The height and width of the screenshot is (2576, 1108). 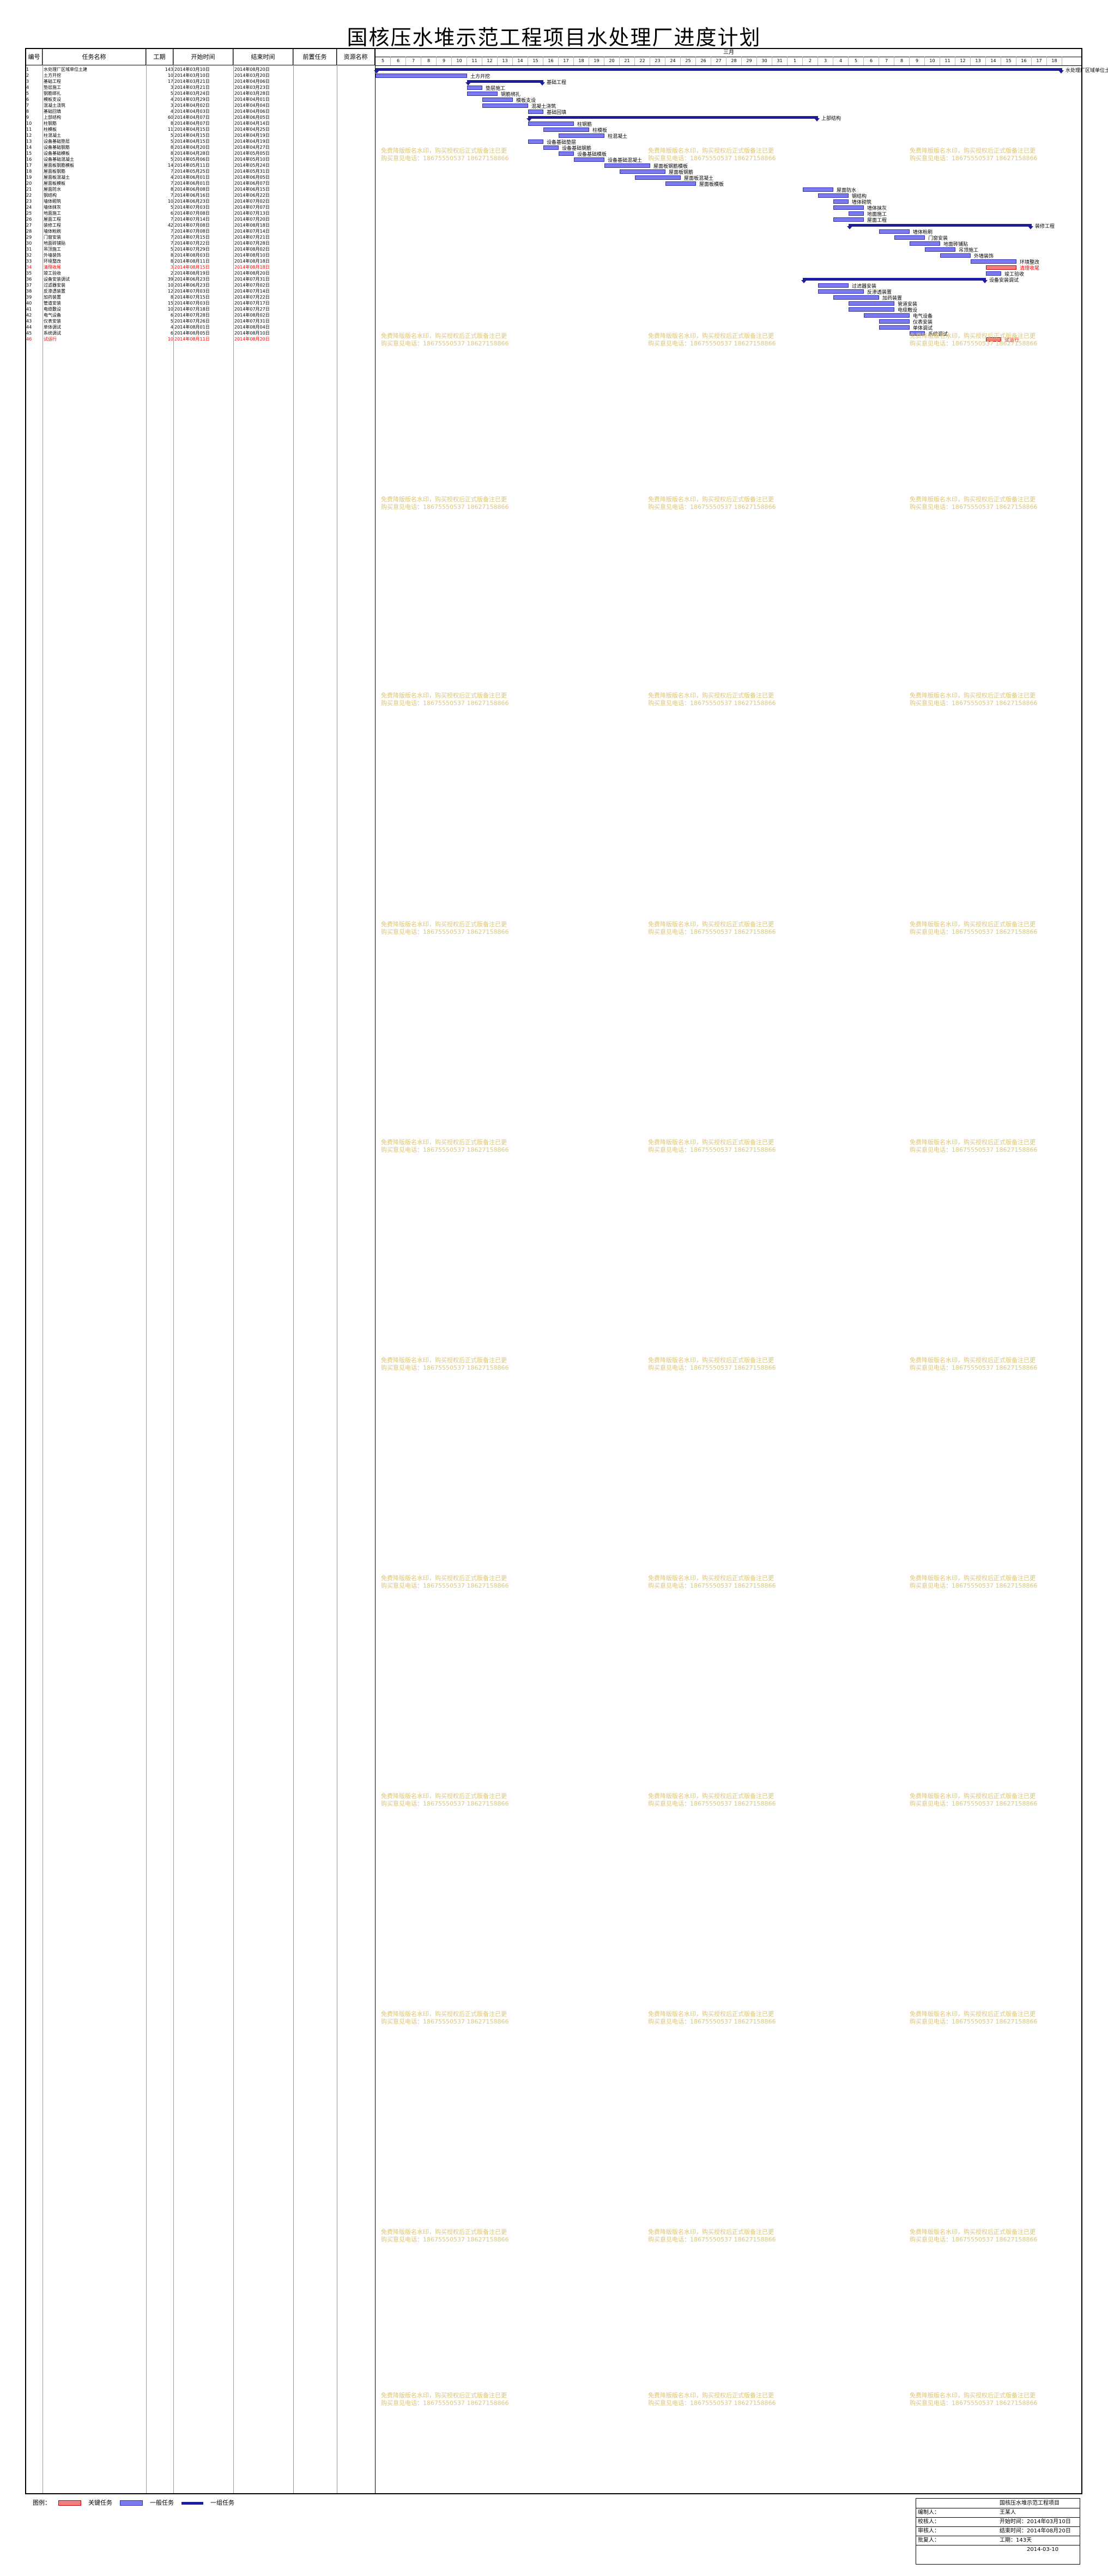 What do you see at coordinates (200, 75) in the screenshot?
I see `task-row: 2 土方开挖 10 2014年03月10日 2014年03月20日` at bounding box center [200, 75].